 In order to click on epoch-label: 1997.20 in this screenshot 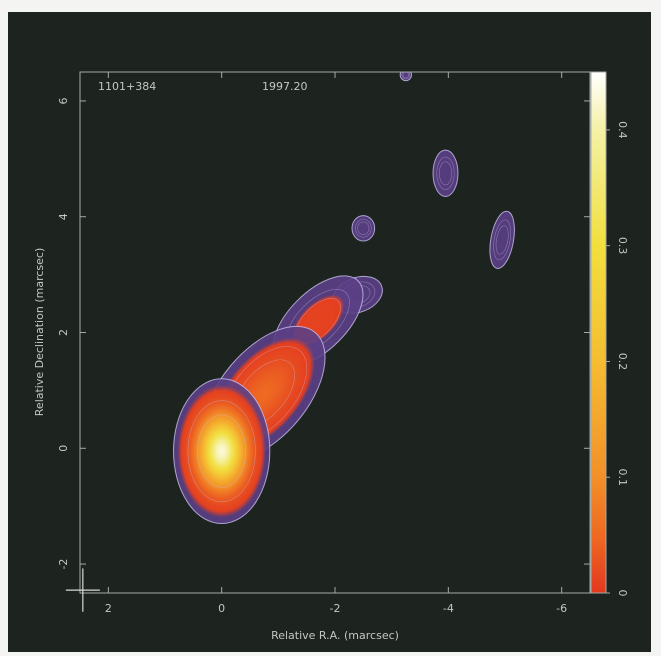, I will do `click(285, 86)`.